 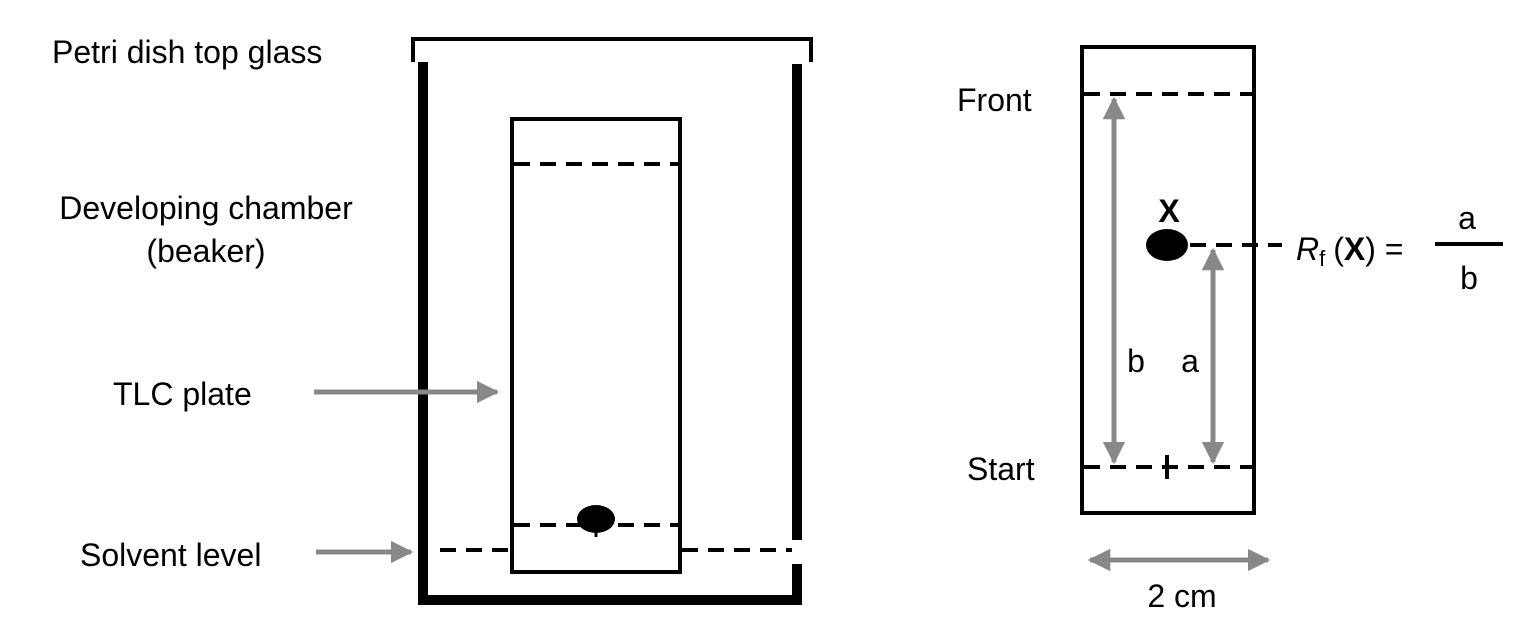 I want to click on chamber-label-line2: (beaker), so click(x=205, y=251).